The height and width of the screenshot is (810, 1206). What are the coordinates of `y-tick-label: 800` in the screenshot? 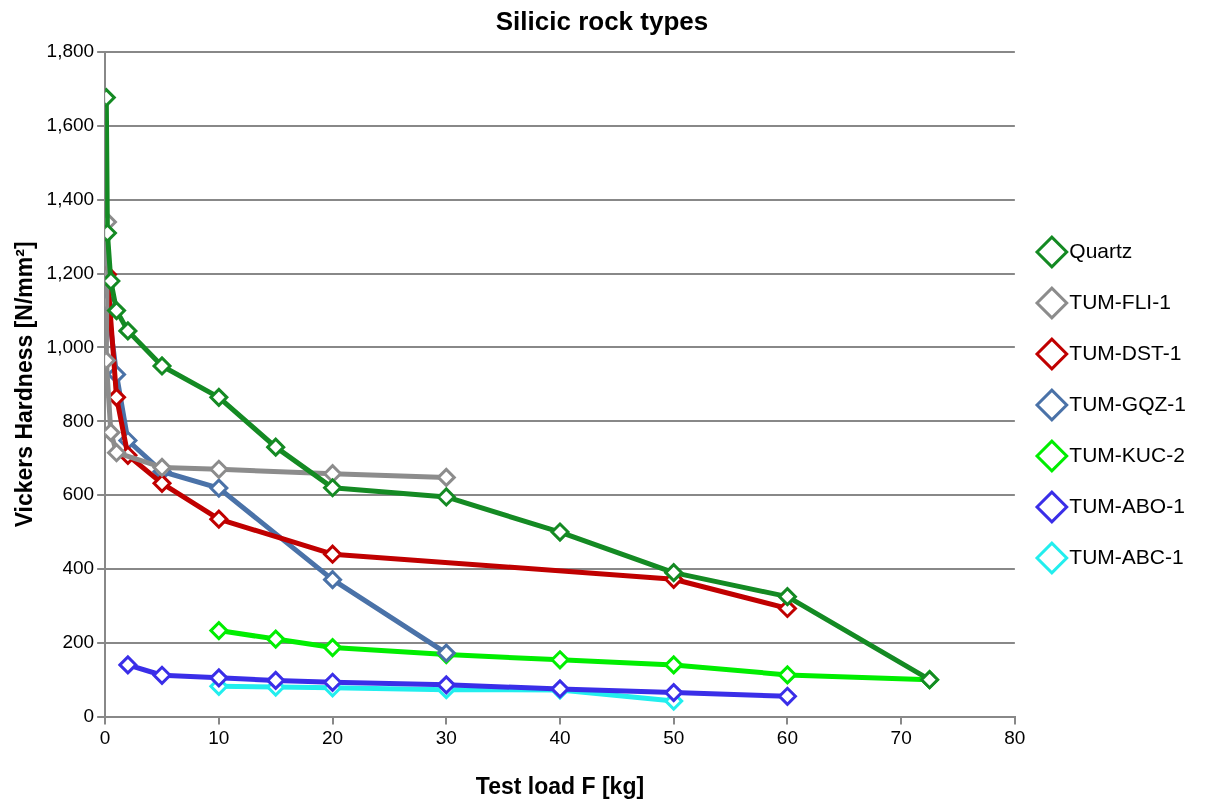 It's located at (78, 420).